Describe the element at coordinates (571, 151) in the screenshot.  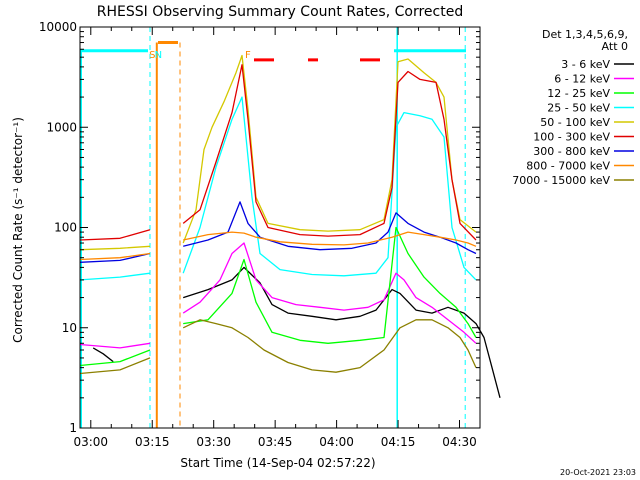
I see `legend-entry-label: 300 - 800 keV` at that location.